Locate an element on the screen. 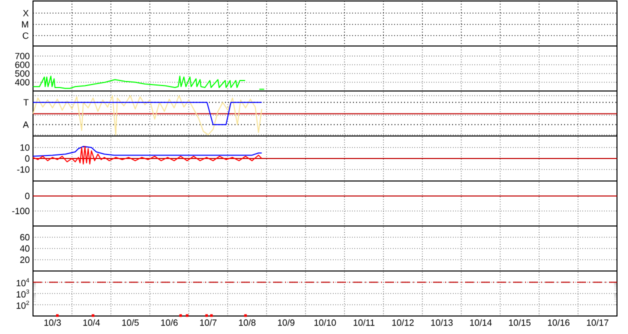  y-tick-label: 700 is located at coordinates (22, 56).